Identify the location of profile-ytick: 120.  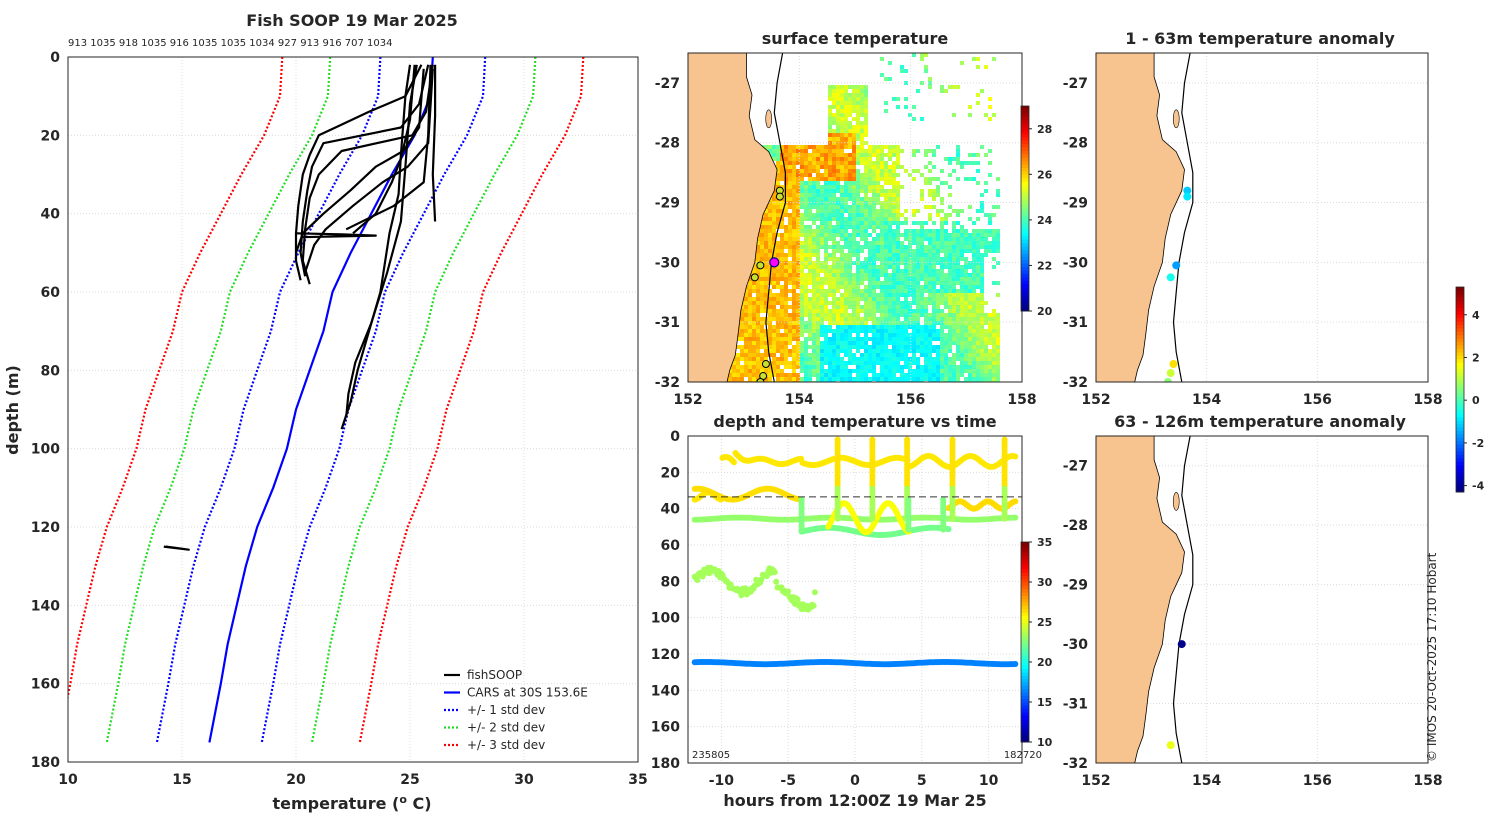
(45, 528).